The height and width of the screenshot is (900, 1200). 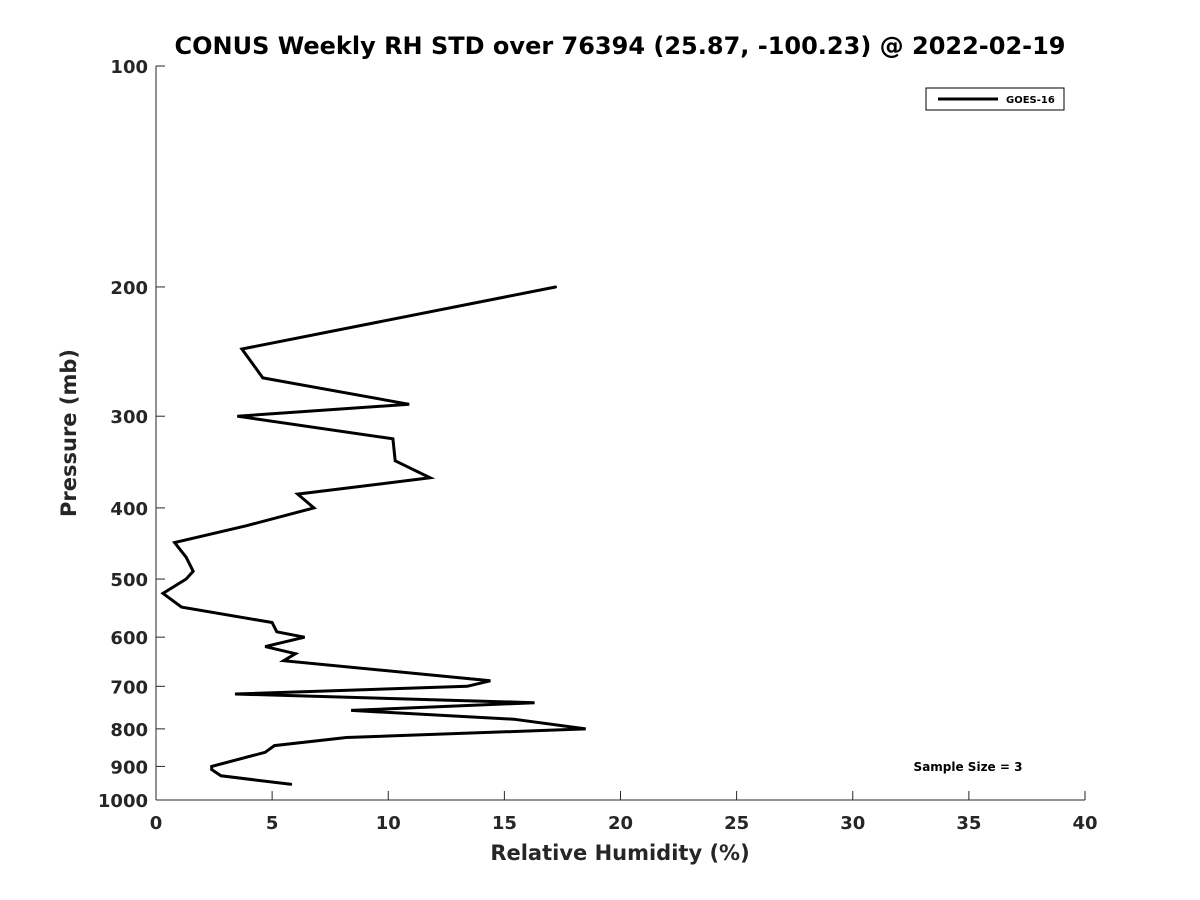 What do you see at coordinates (619, 853) in the screenshot?
I see `x-axis-label: Relative Humidity (%)` at bounding box center [619, 853].